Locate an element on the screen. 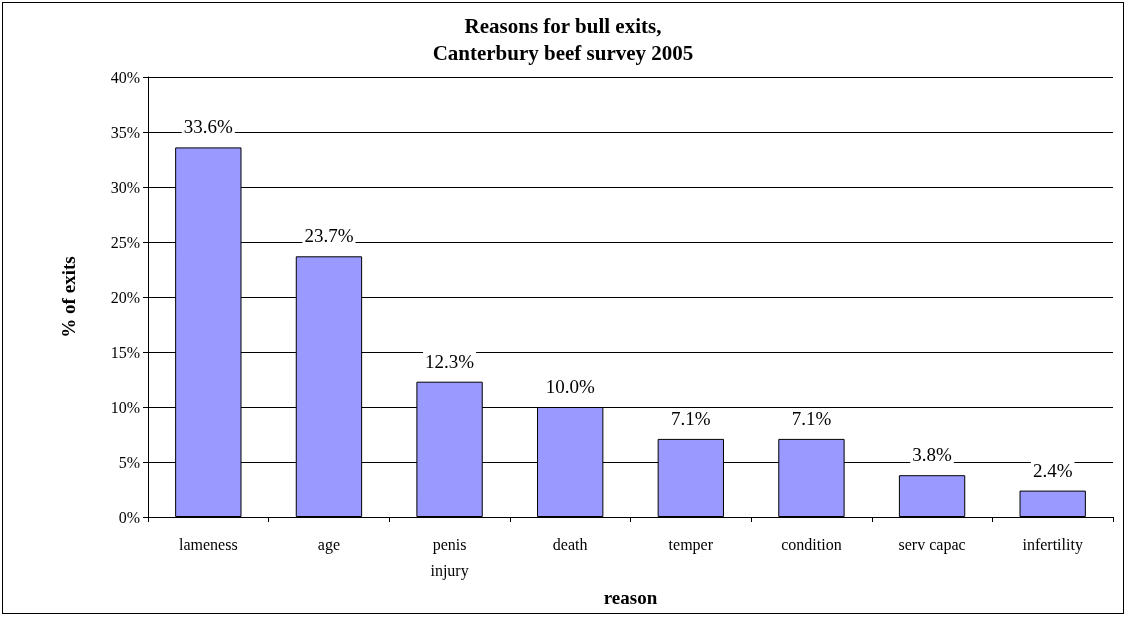  x-tick-label: infertility is located at coordinates (1052, 544).